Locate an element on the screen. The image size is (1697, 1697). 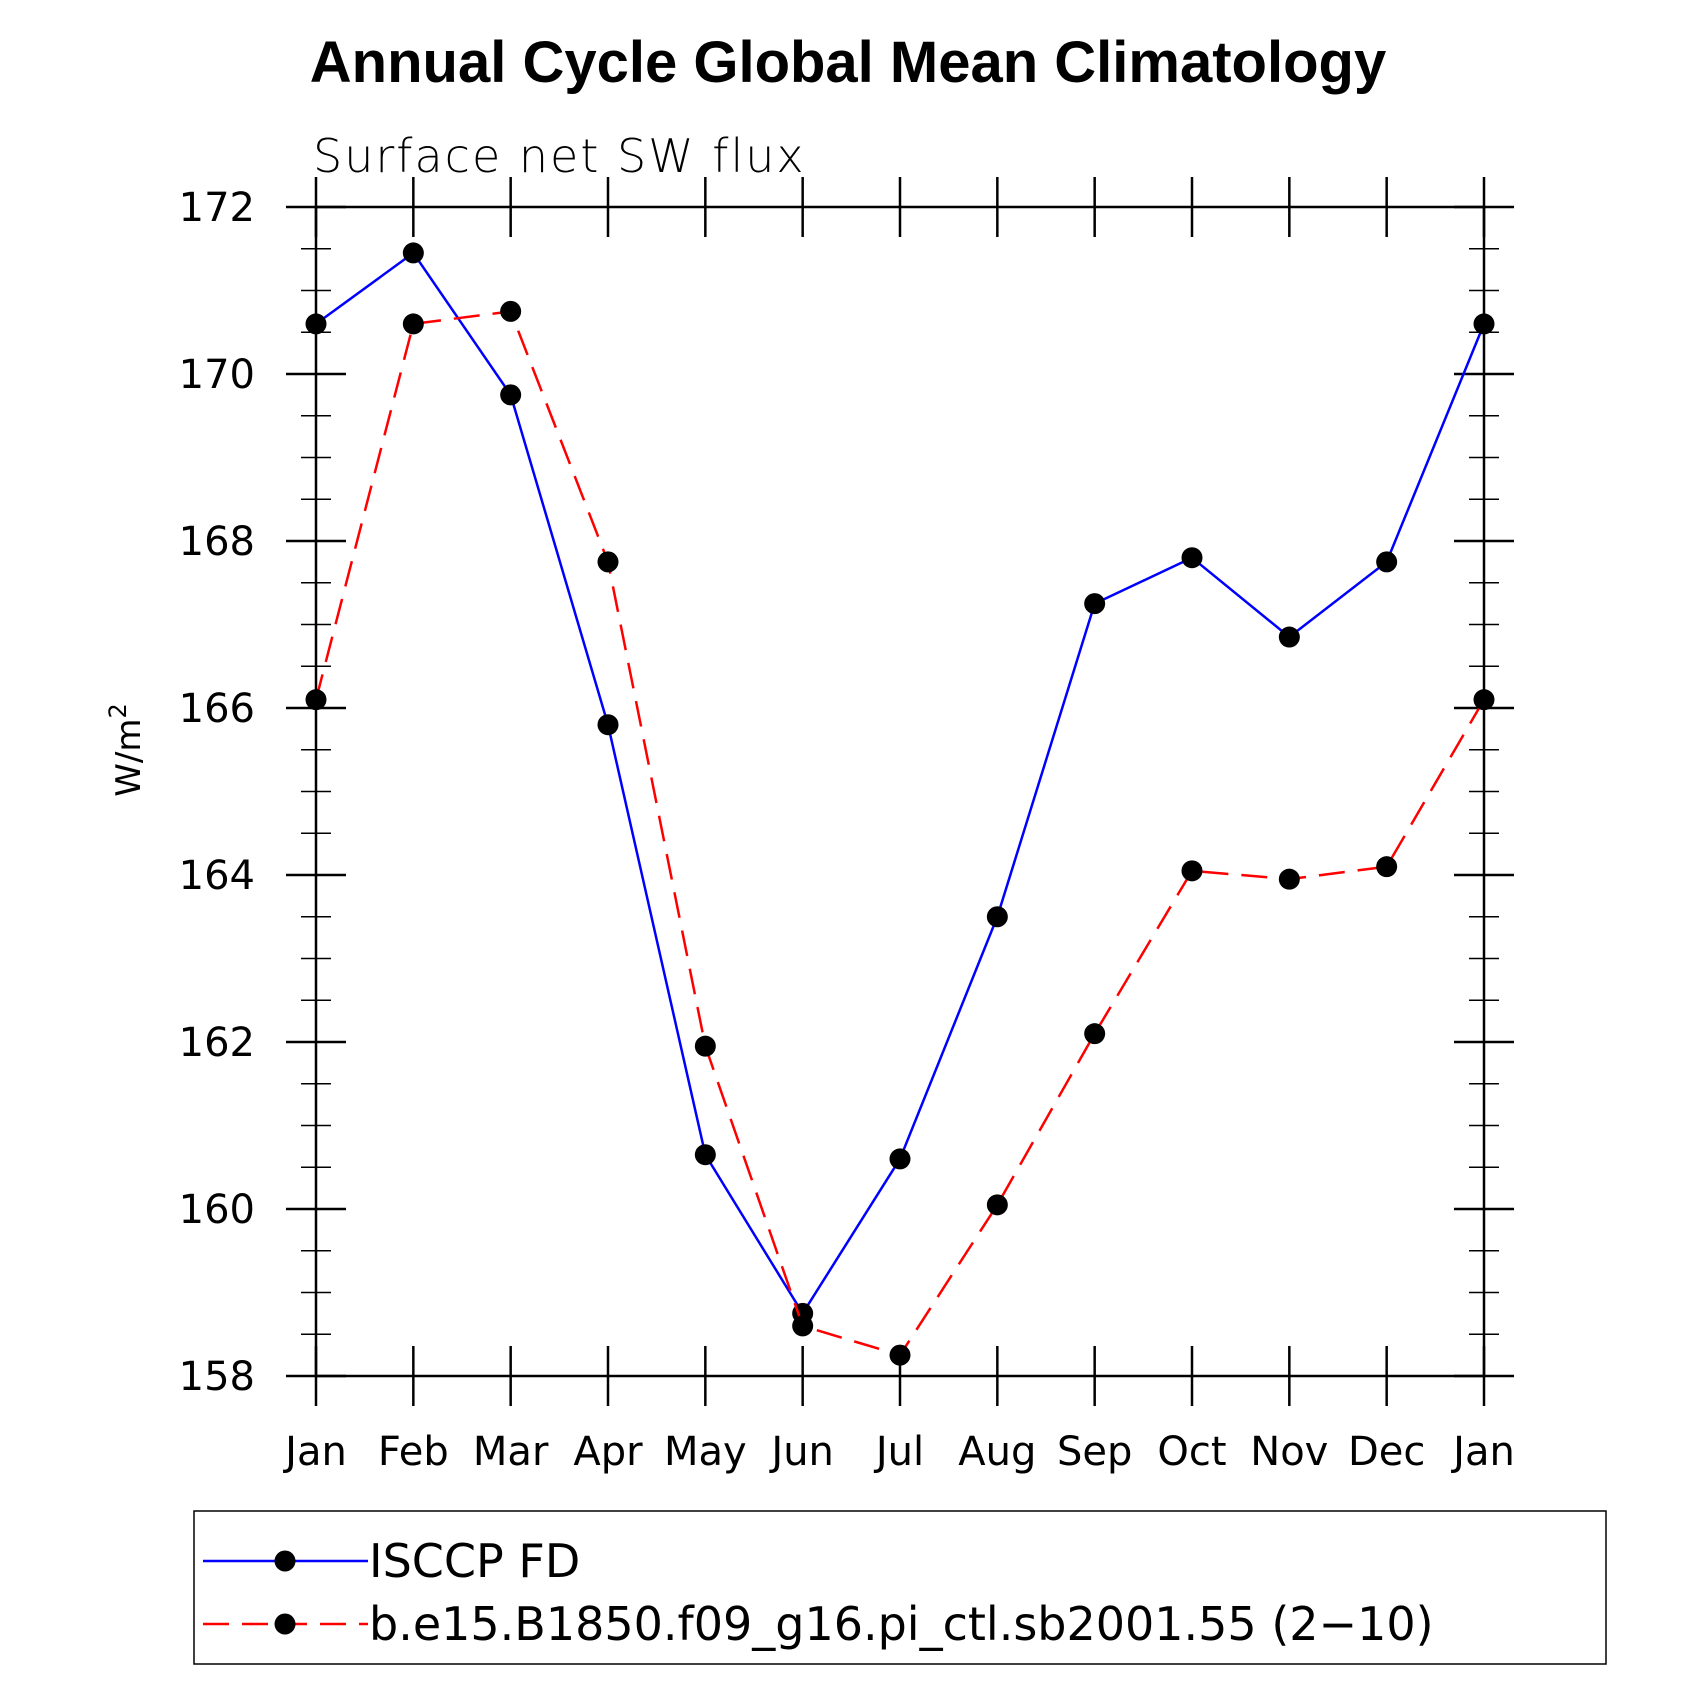
x-tick-label: Jul is located at coordinates (898, 1452).